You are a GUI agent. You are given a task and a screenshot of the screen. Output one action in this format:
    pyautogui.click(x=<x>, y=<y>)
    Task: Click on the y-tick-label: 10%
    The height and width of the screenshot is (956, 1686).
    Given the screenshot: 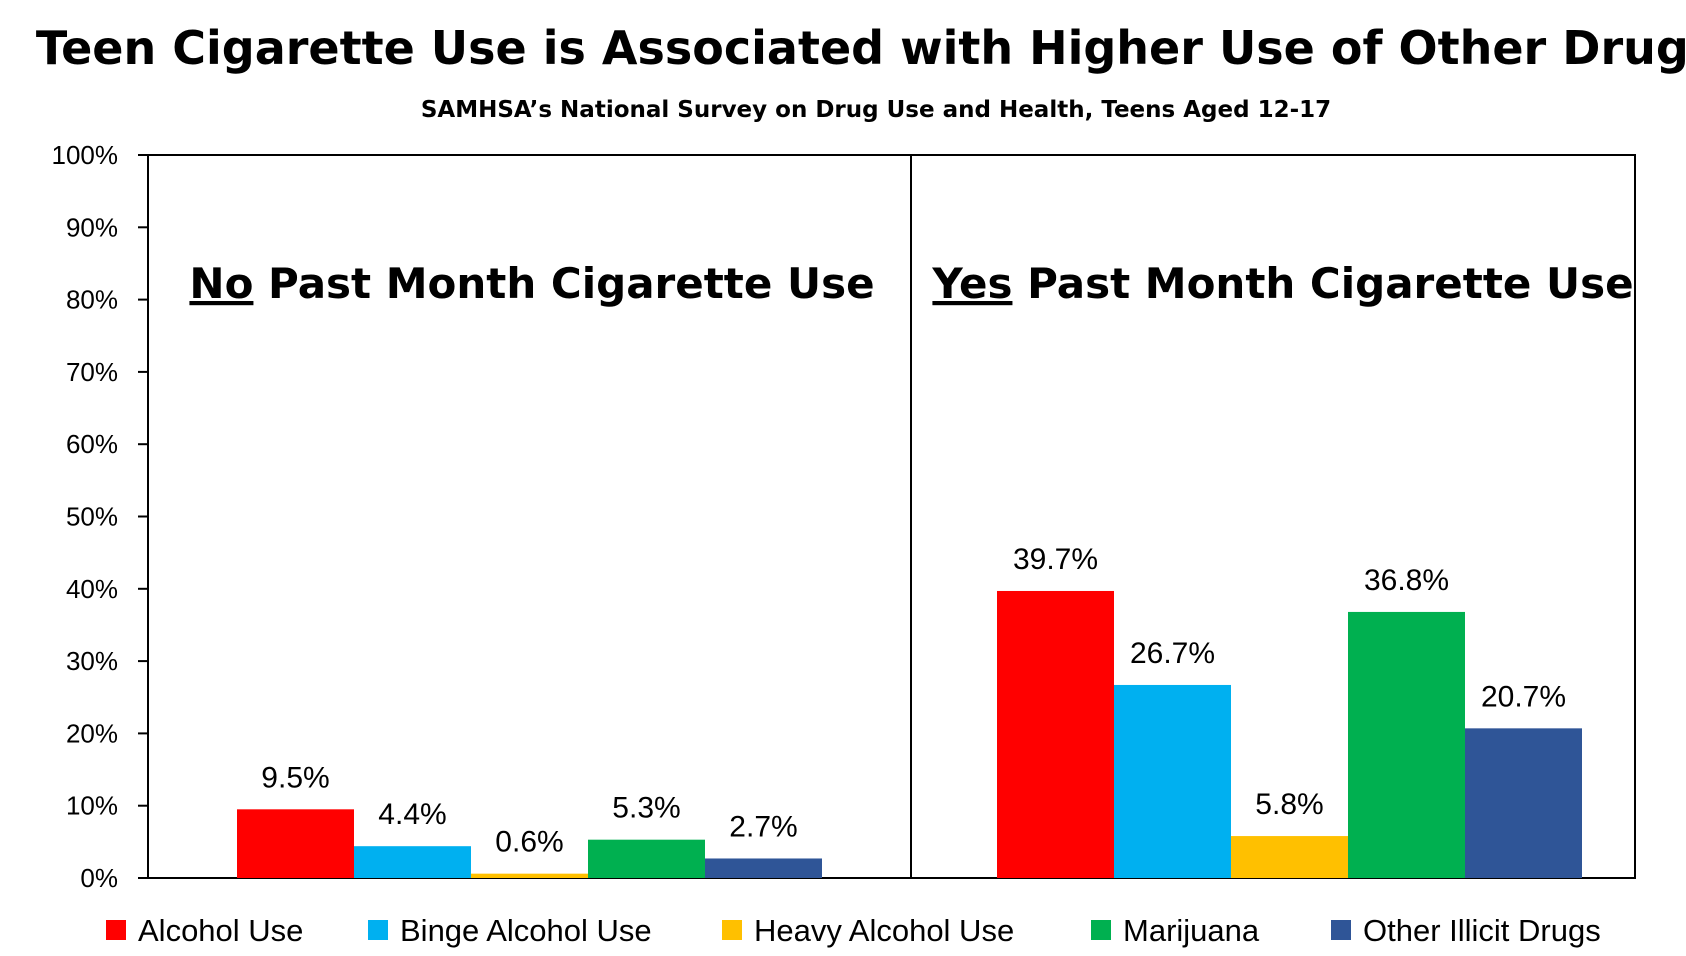 What is the action you would take?
    pyautogui.click(x=92, y=806)
    